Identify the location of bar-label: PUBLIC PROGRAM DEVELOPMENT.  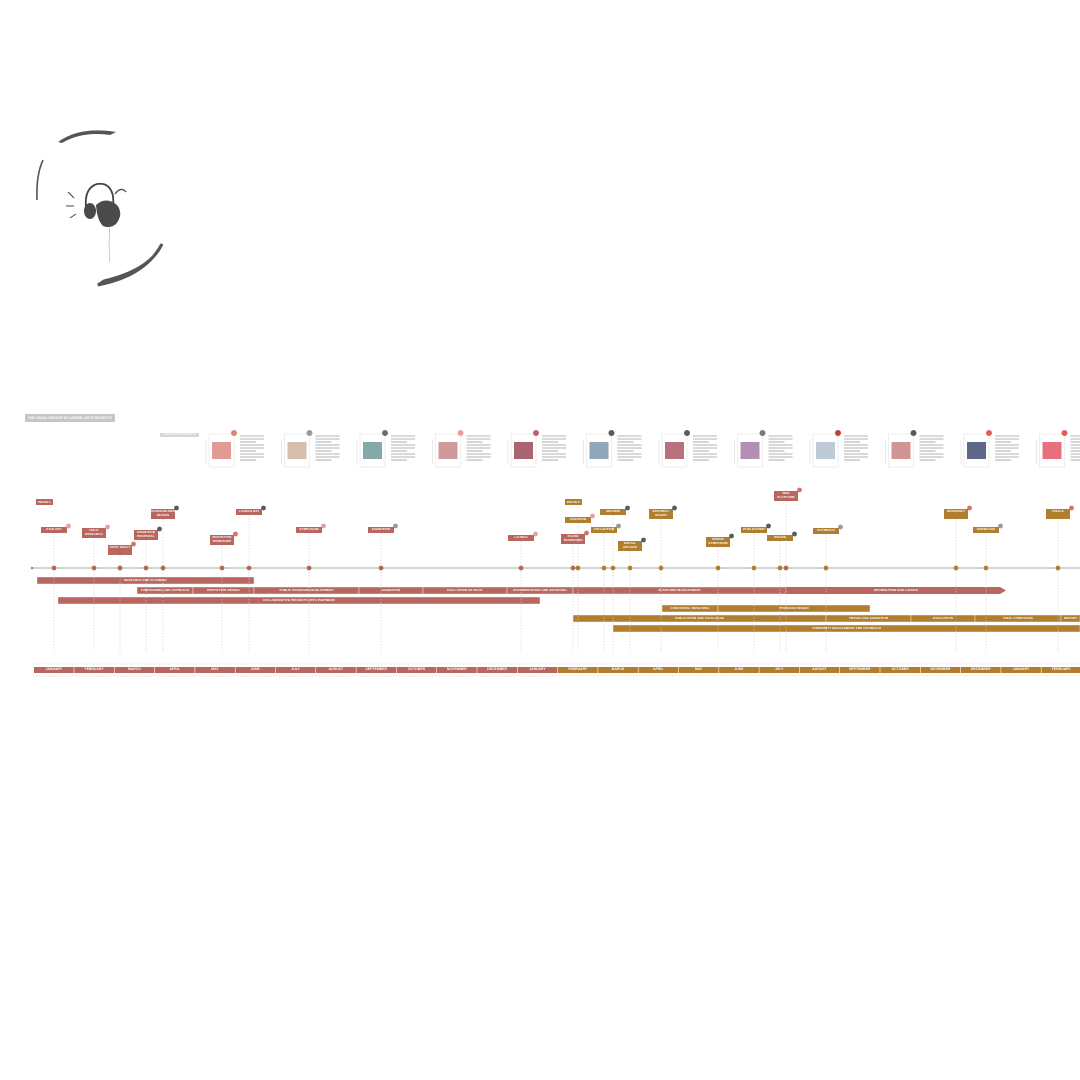
(306, 589).